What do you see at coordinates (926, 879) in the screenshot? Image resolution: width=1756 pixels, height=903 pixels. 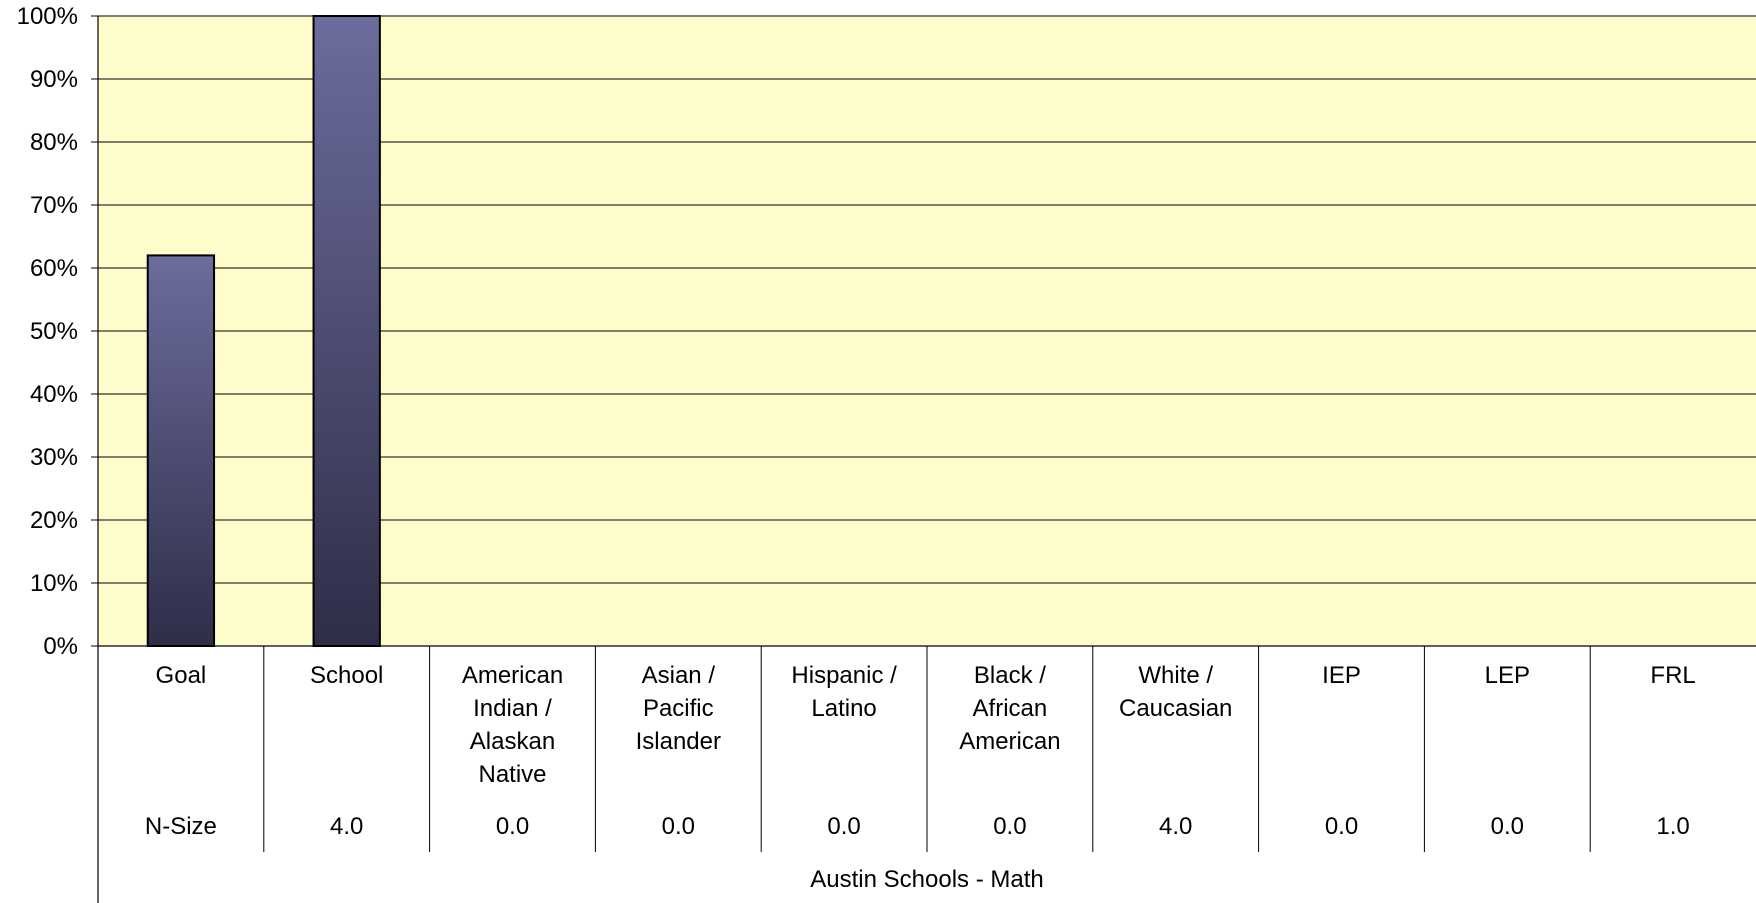 I see `x-axis-title: Austin Schools - Math` at bounding box center [926, 879].